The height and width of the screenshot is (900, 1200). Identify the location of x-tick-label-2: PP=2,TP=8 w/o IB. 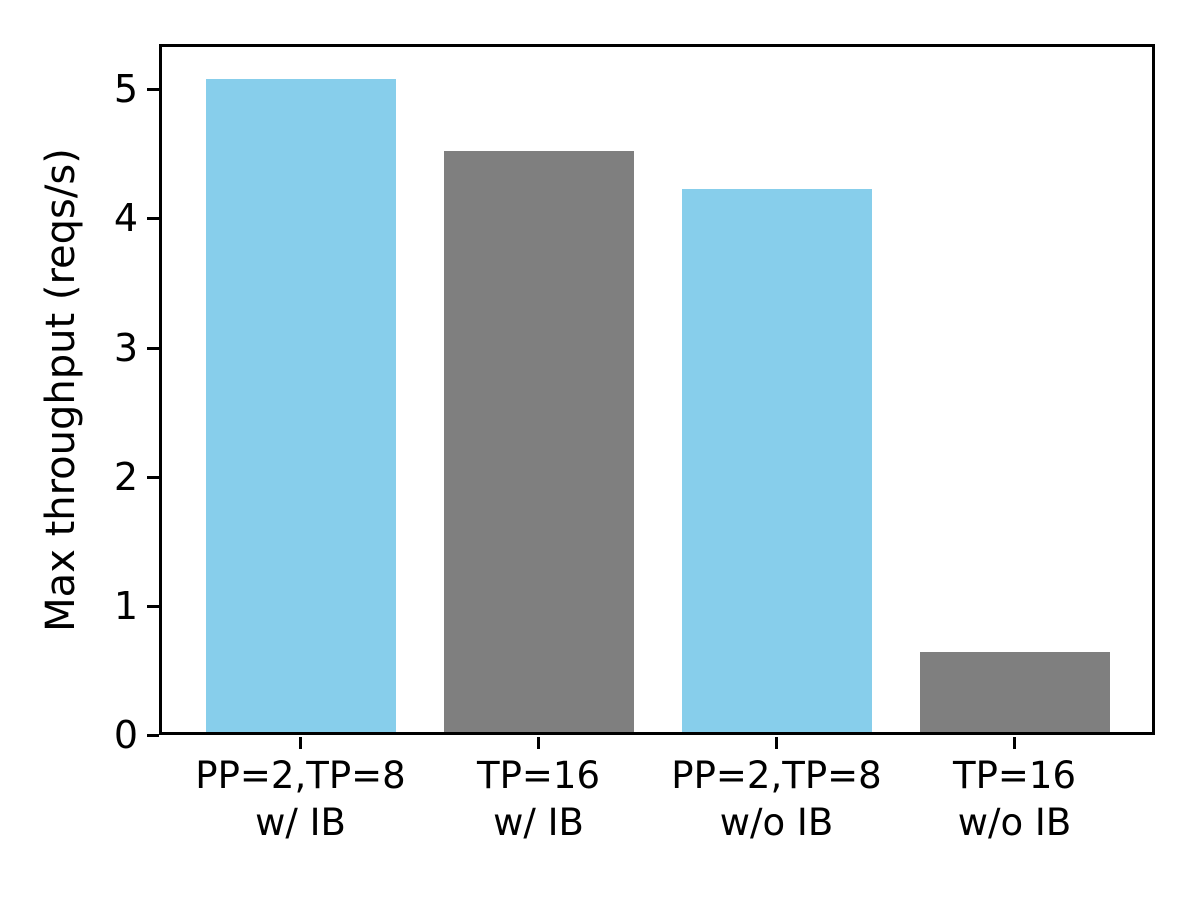
(776, 799).